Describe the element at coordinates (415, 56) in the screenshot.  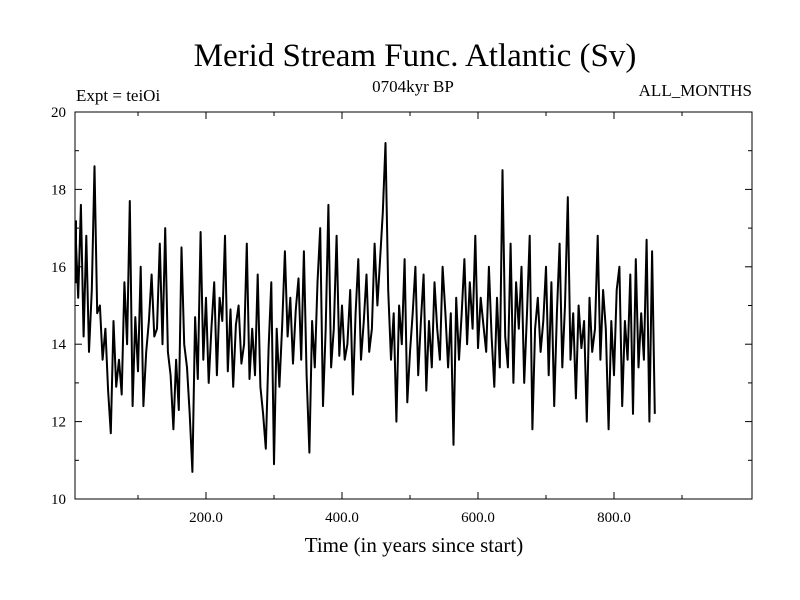
I see `chart-title: Merid Stream Func. Atlantic (Sv)` at that location.